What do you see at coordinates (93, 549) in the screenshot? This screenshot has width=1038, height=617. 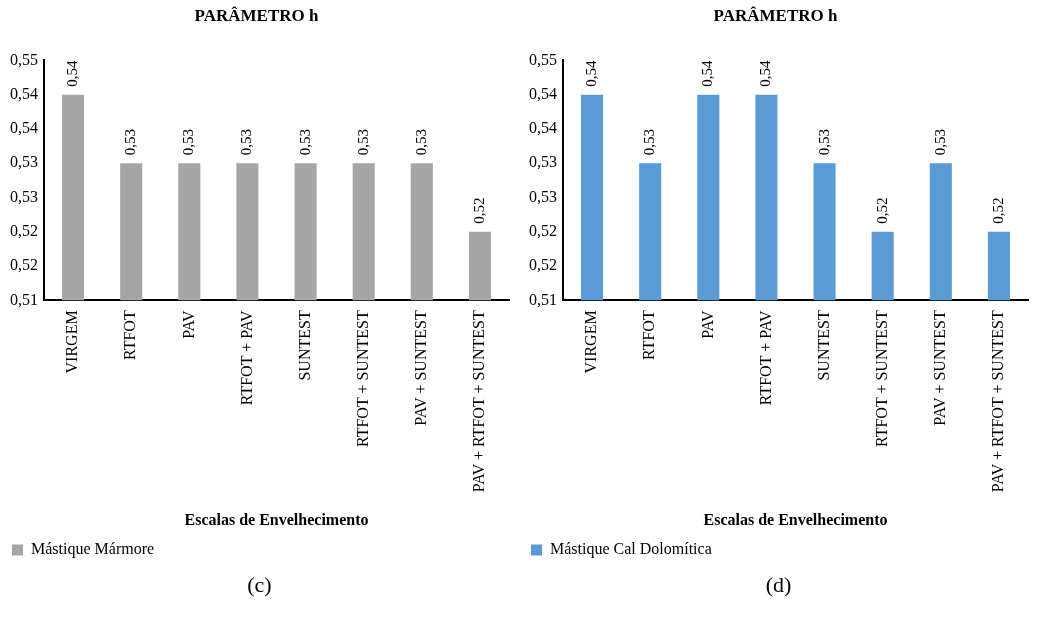 I see `legend-label: Mástique Mármore` at bounding box center [93, 549].